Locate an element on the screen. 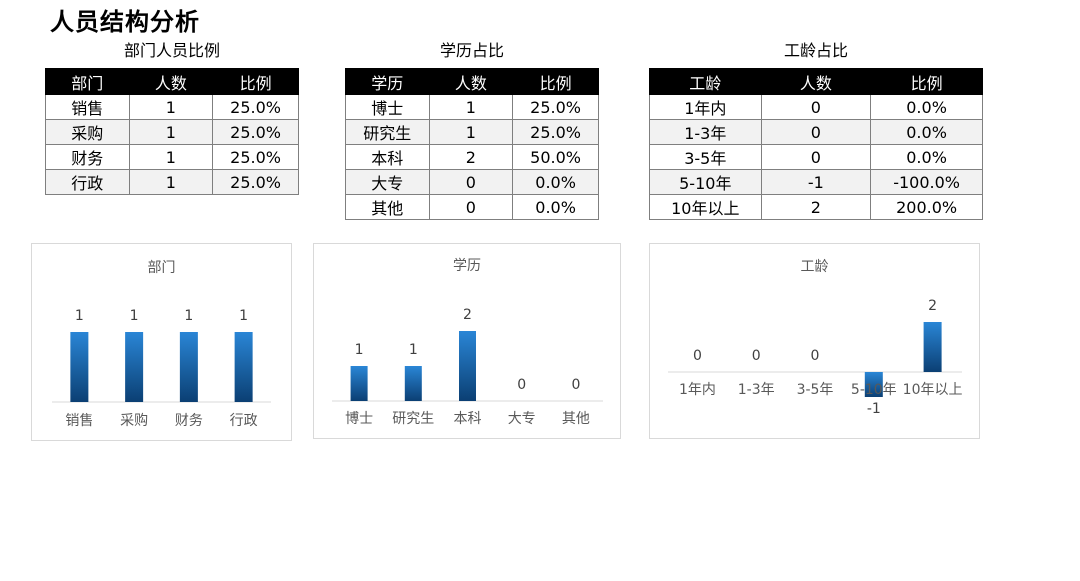 Image resolution: width=1080 pixels, height=581 pixels. table-cell: 1-3年 is located at coordinates (705, 132).